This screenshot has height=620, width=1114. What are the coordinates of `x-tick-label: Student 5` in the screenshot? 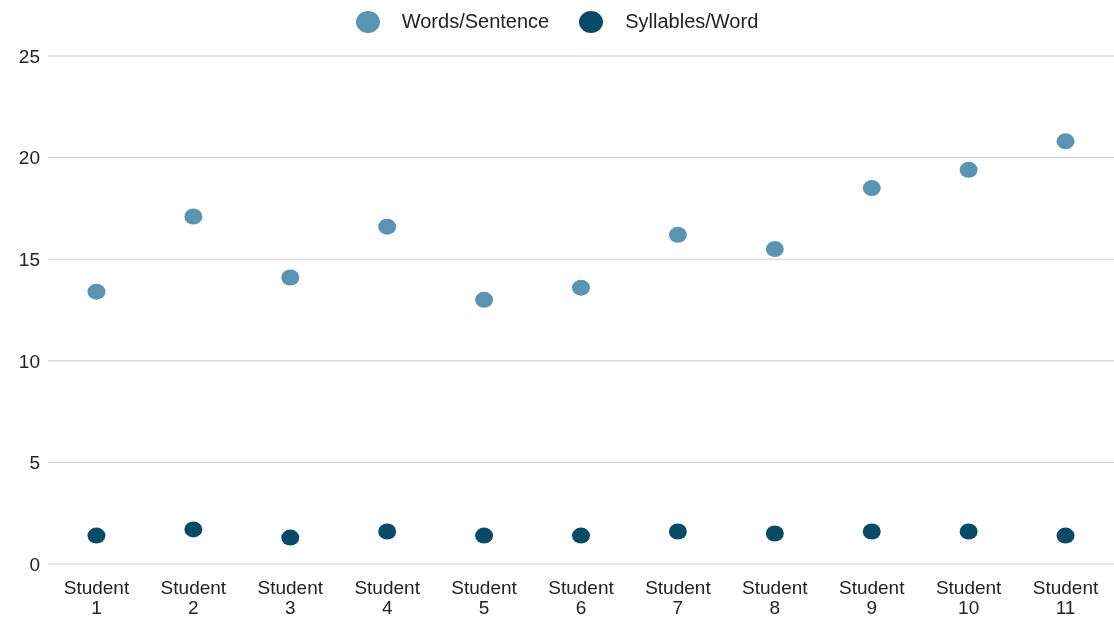 It's located at (484, 597).